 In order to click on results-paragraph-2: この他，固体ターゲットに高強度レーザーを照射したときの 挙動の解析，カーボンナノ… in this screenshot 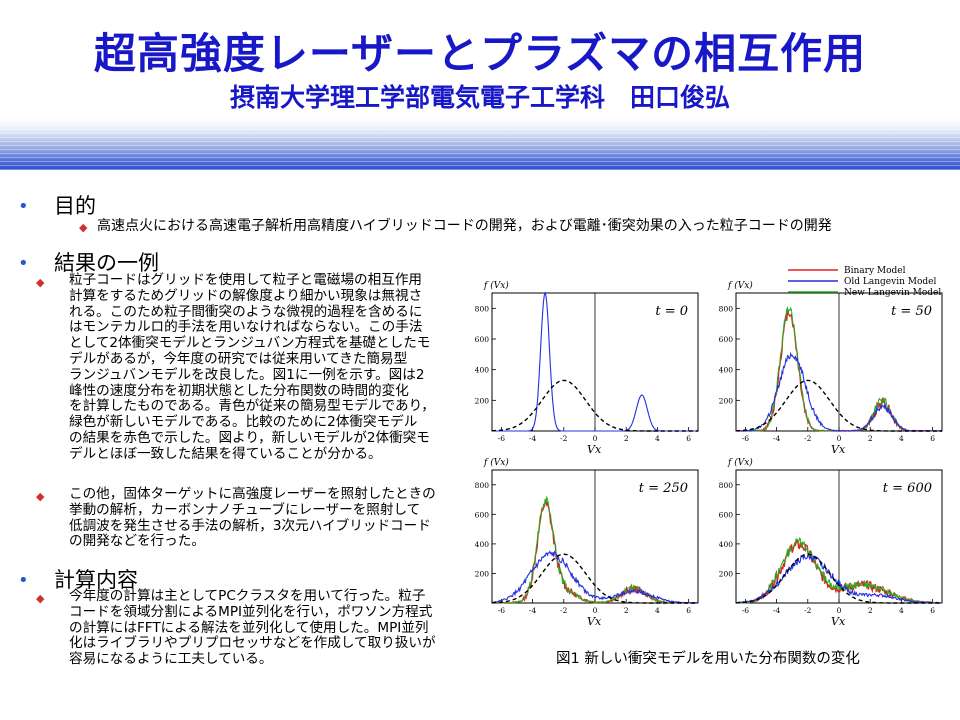, I will do `click(252, 518)`.